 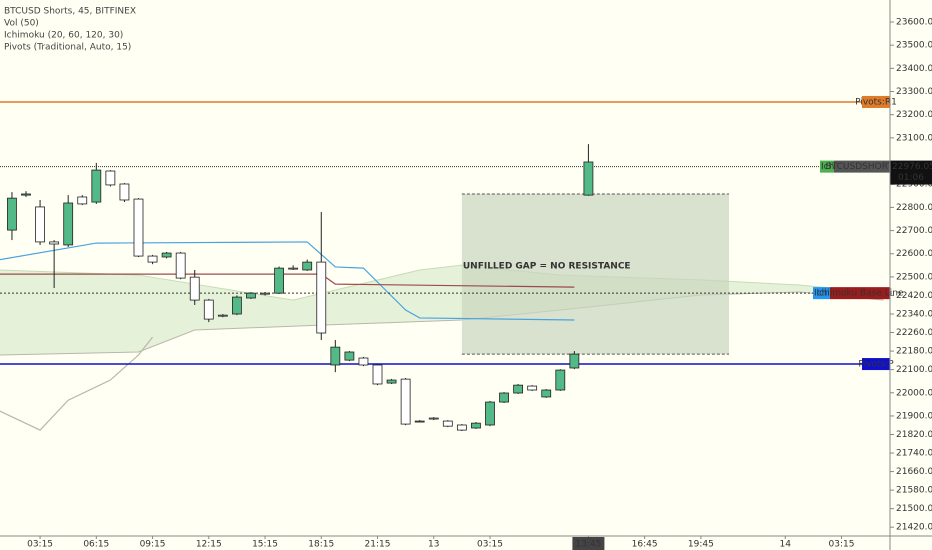 I want to click on pivot-label: Pivots:P, so click(x=876, y=365).